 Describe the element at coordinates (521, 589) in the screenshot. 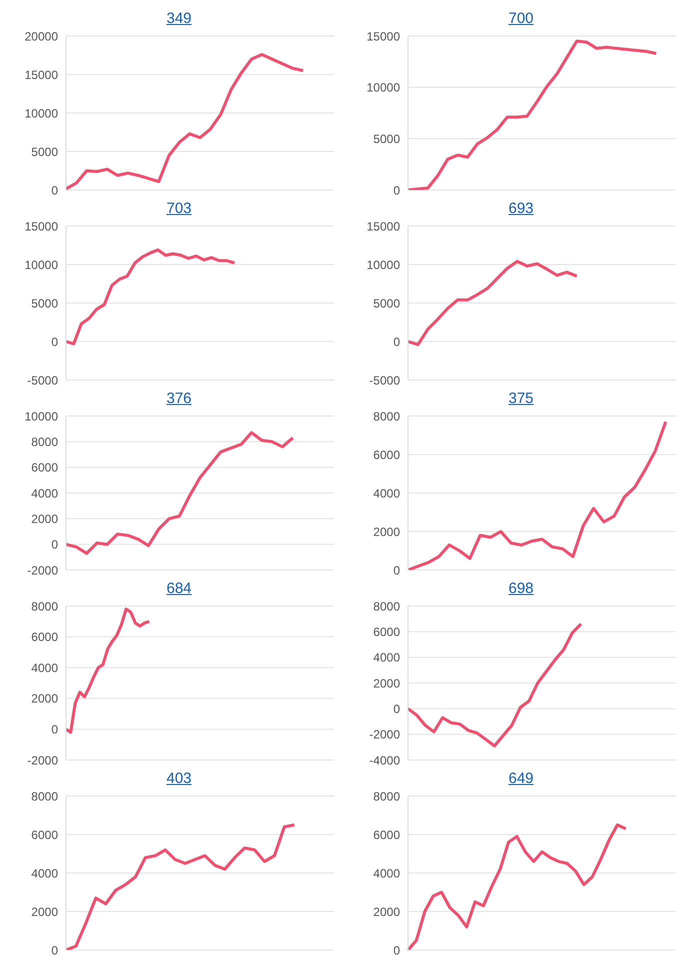

I see `chart-title: 698` at that location.